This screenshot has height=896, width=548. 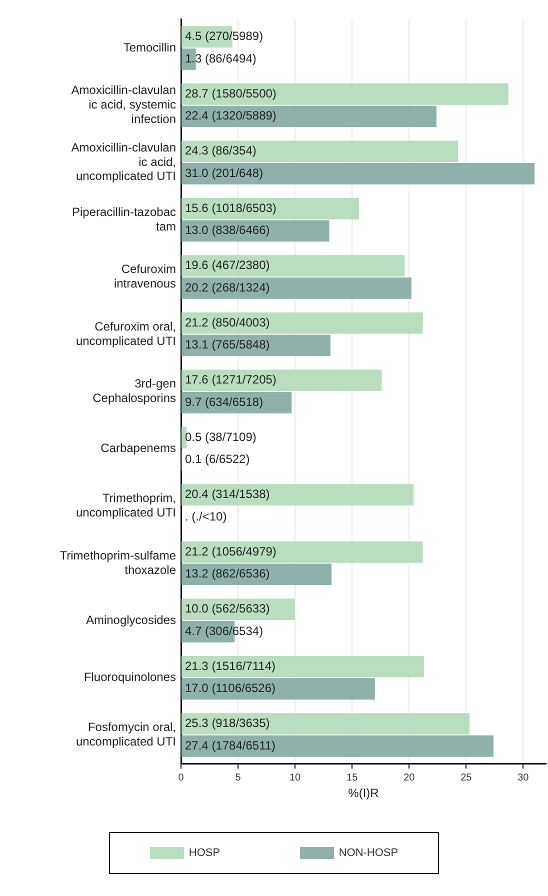 I want to click on data-label: 27.4 (1784/6511), so click(x=230, y=745).